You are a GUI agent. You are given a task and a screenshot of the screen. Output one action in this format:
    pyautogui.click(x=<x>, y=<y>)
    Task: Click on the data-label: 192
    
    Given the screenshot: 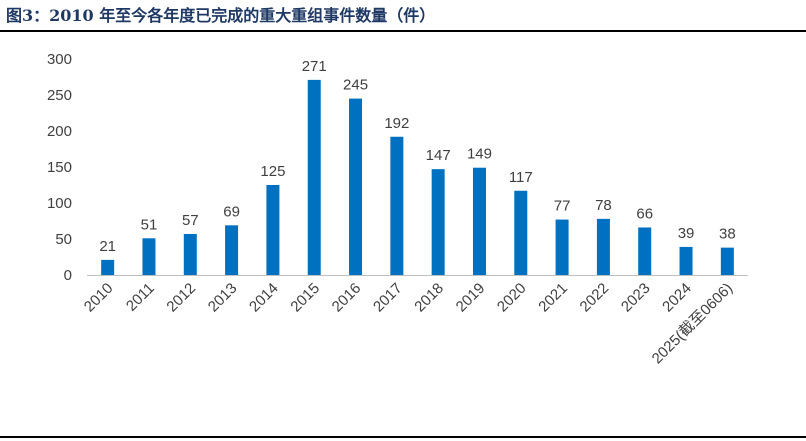 What is the action you would take?
    pyautogui.click(x=396, y=123)
    